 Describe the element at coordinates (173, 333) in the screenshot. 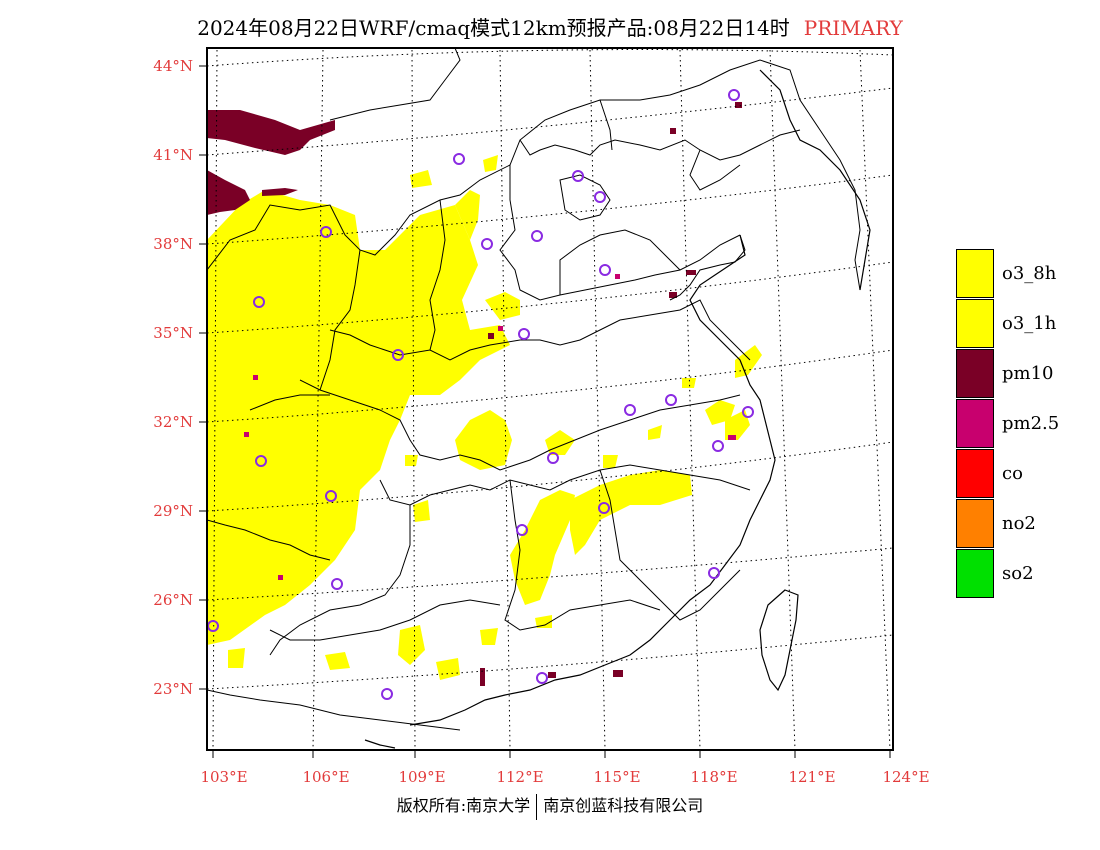

I see `lat-label-35: 35°N` at that location.